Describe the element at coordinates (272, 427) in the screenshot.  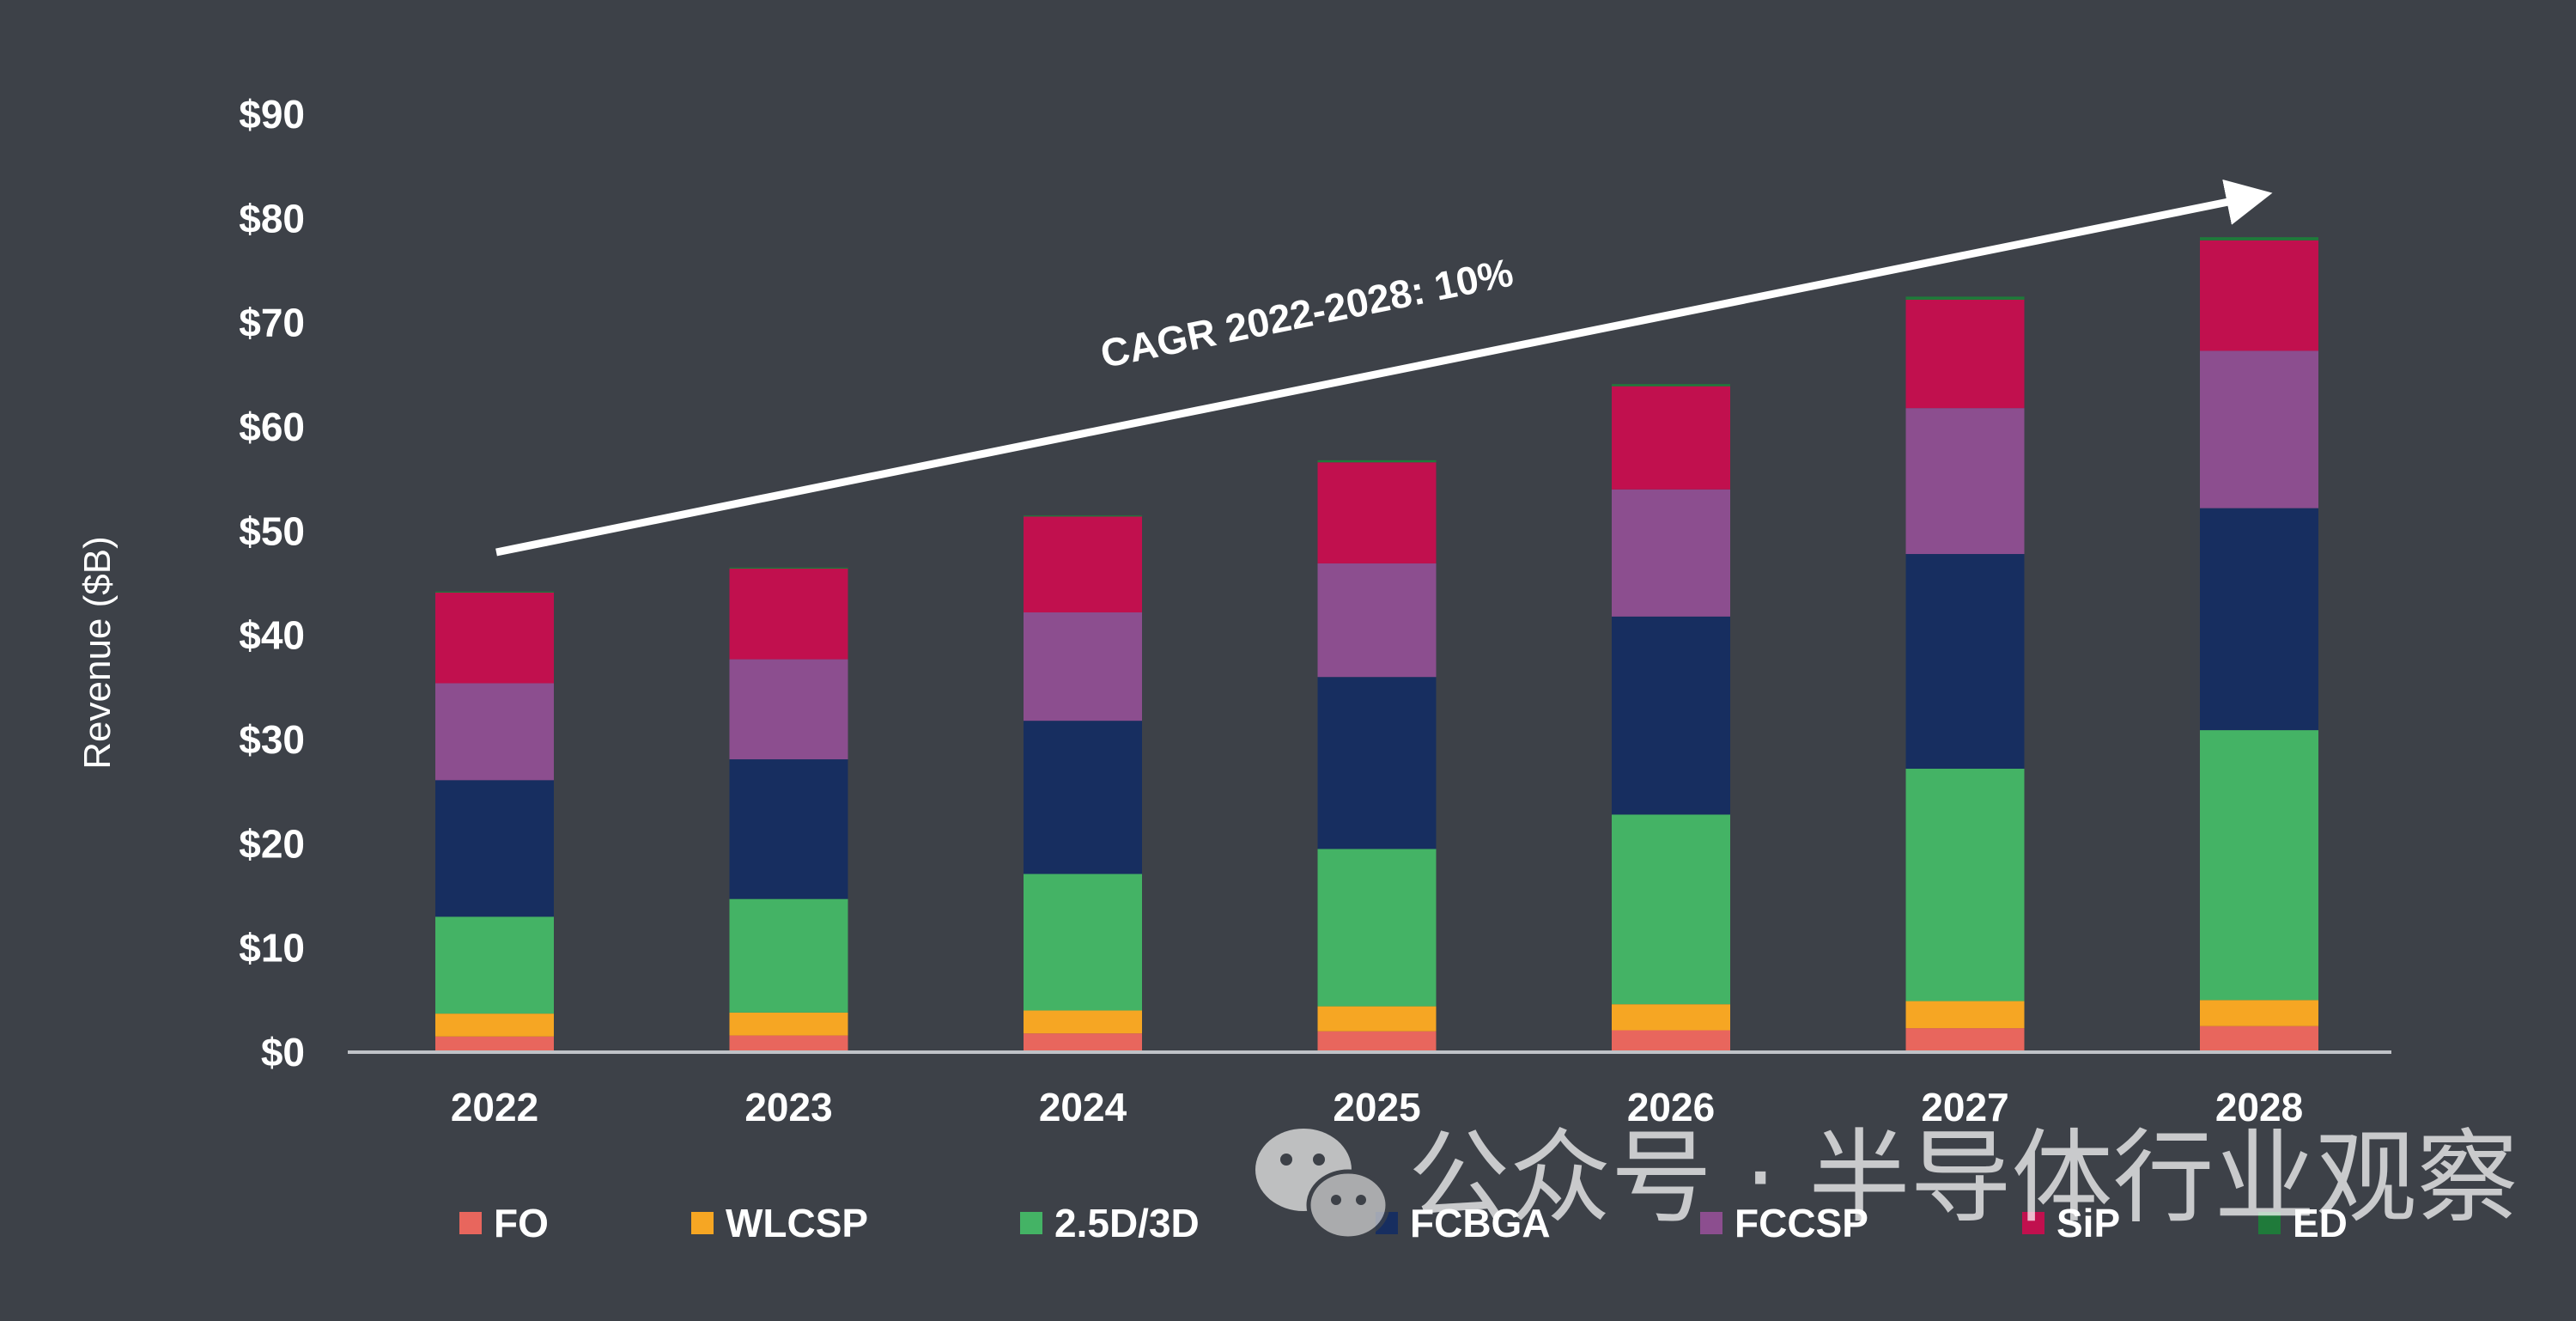
I see `y-tick-label: $60` at that location.